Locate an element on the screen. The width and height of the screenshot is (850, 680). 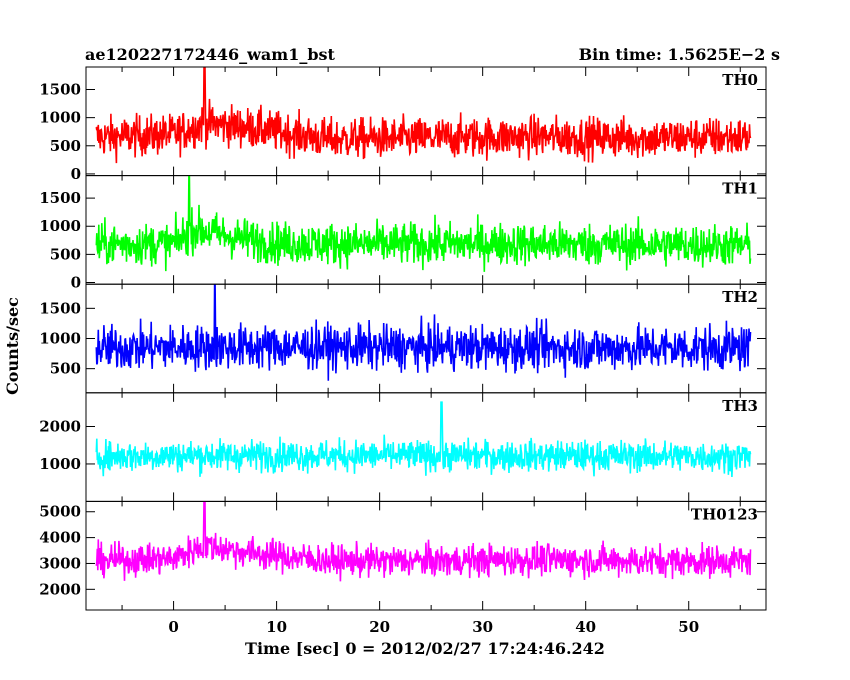
x-tick-label: 50 is located at coordinates (688, 627).